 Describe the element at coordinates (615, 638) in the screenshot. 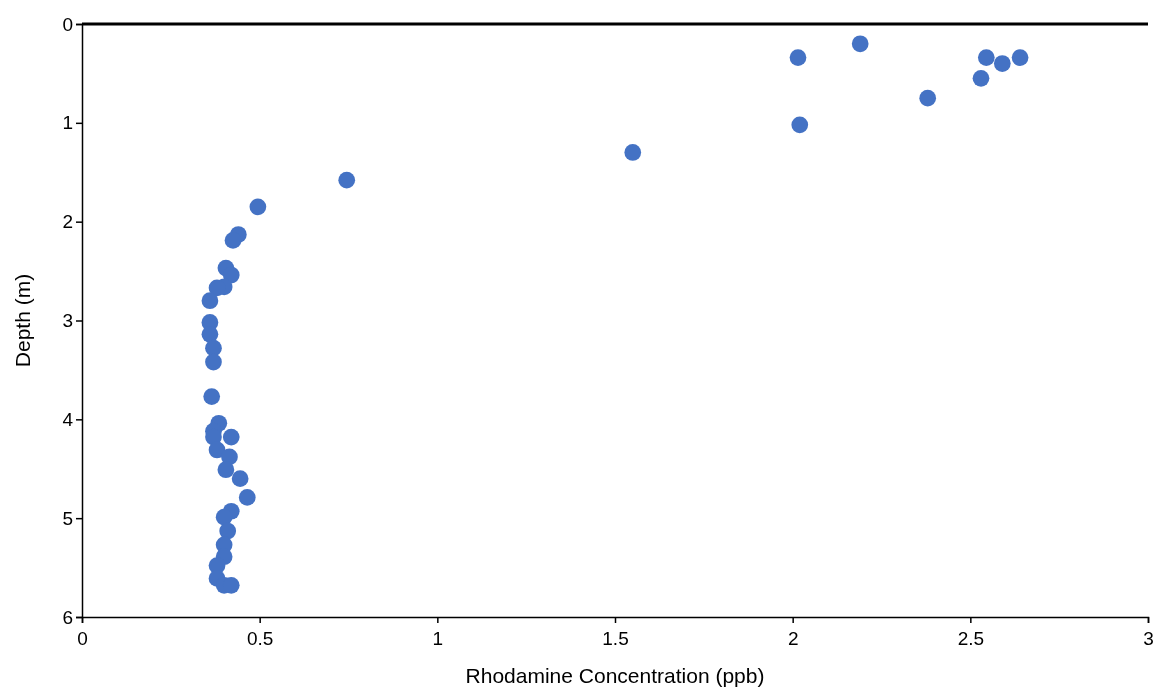

I see `x-tick-label: 1.5` at that location.